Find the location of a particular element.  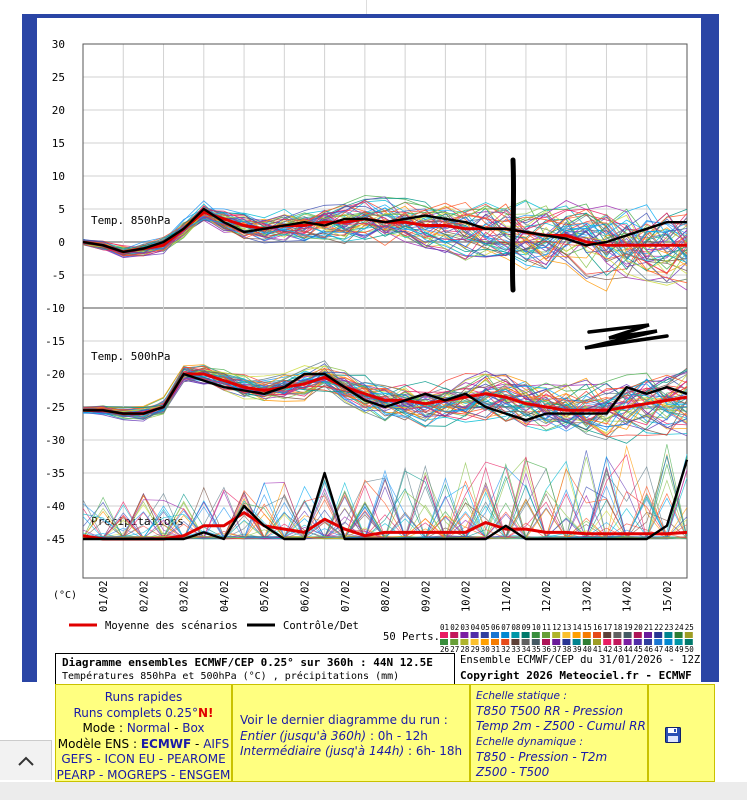

x-tick-label: 03/02 is located at coordinates (185, 596).